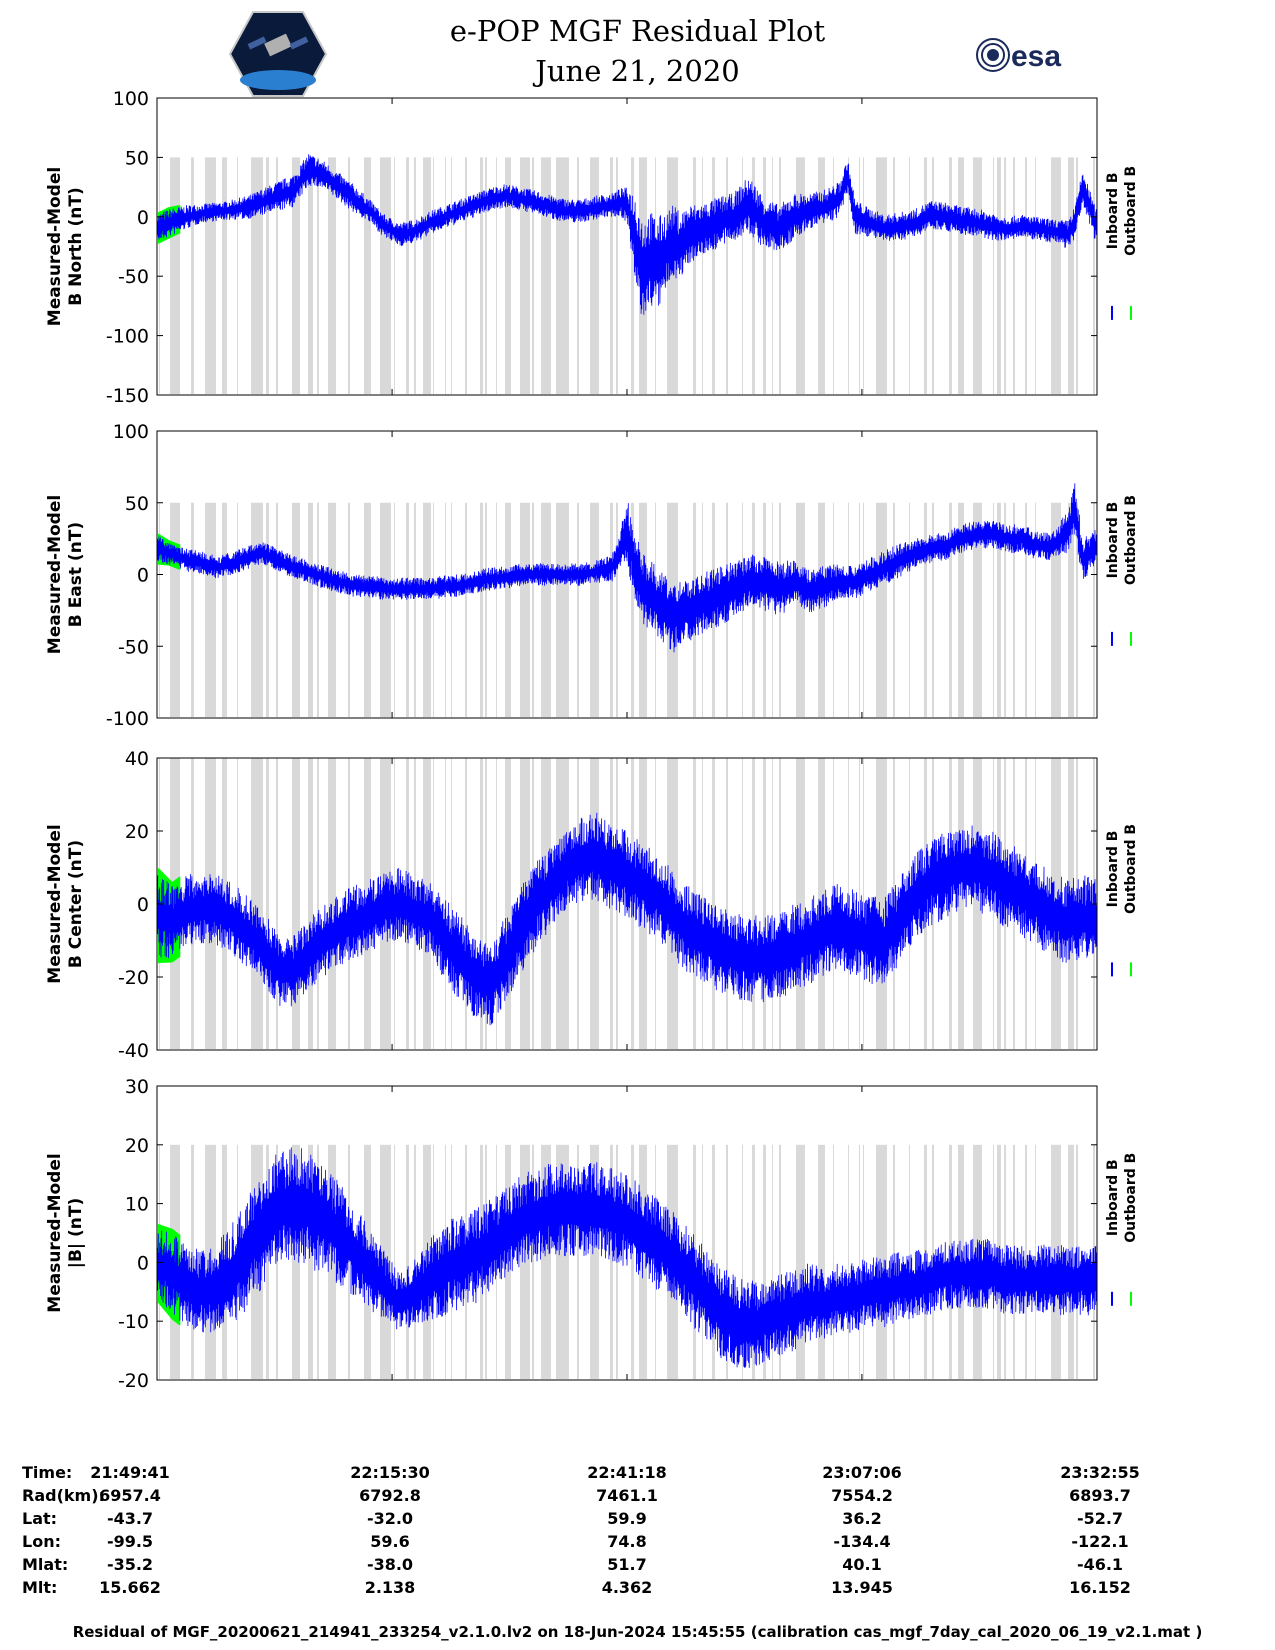  I want to click on y-tick-label: 100, so click(131, 432).